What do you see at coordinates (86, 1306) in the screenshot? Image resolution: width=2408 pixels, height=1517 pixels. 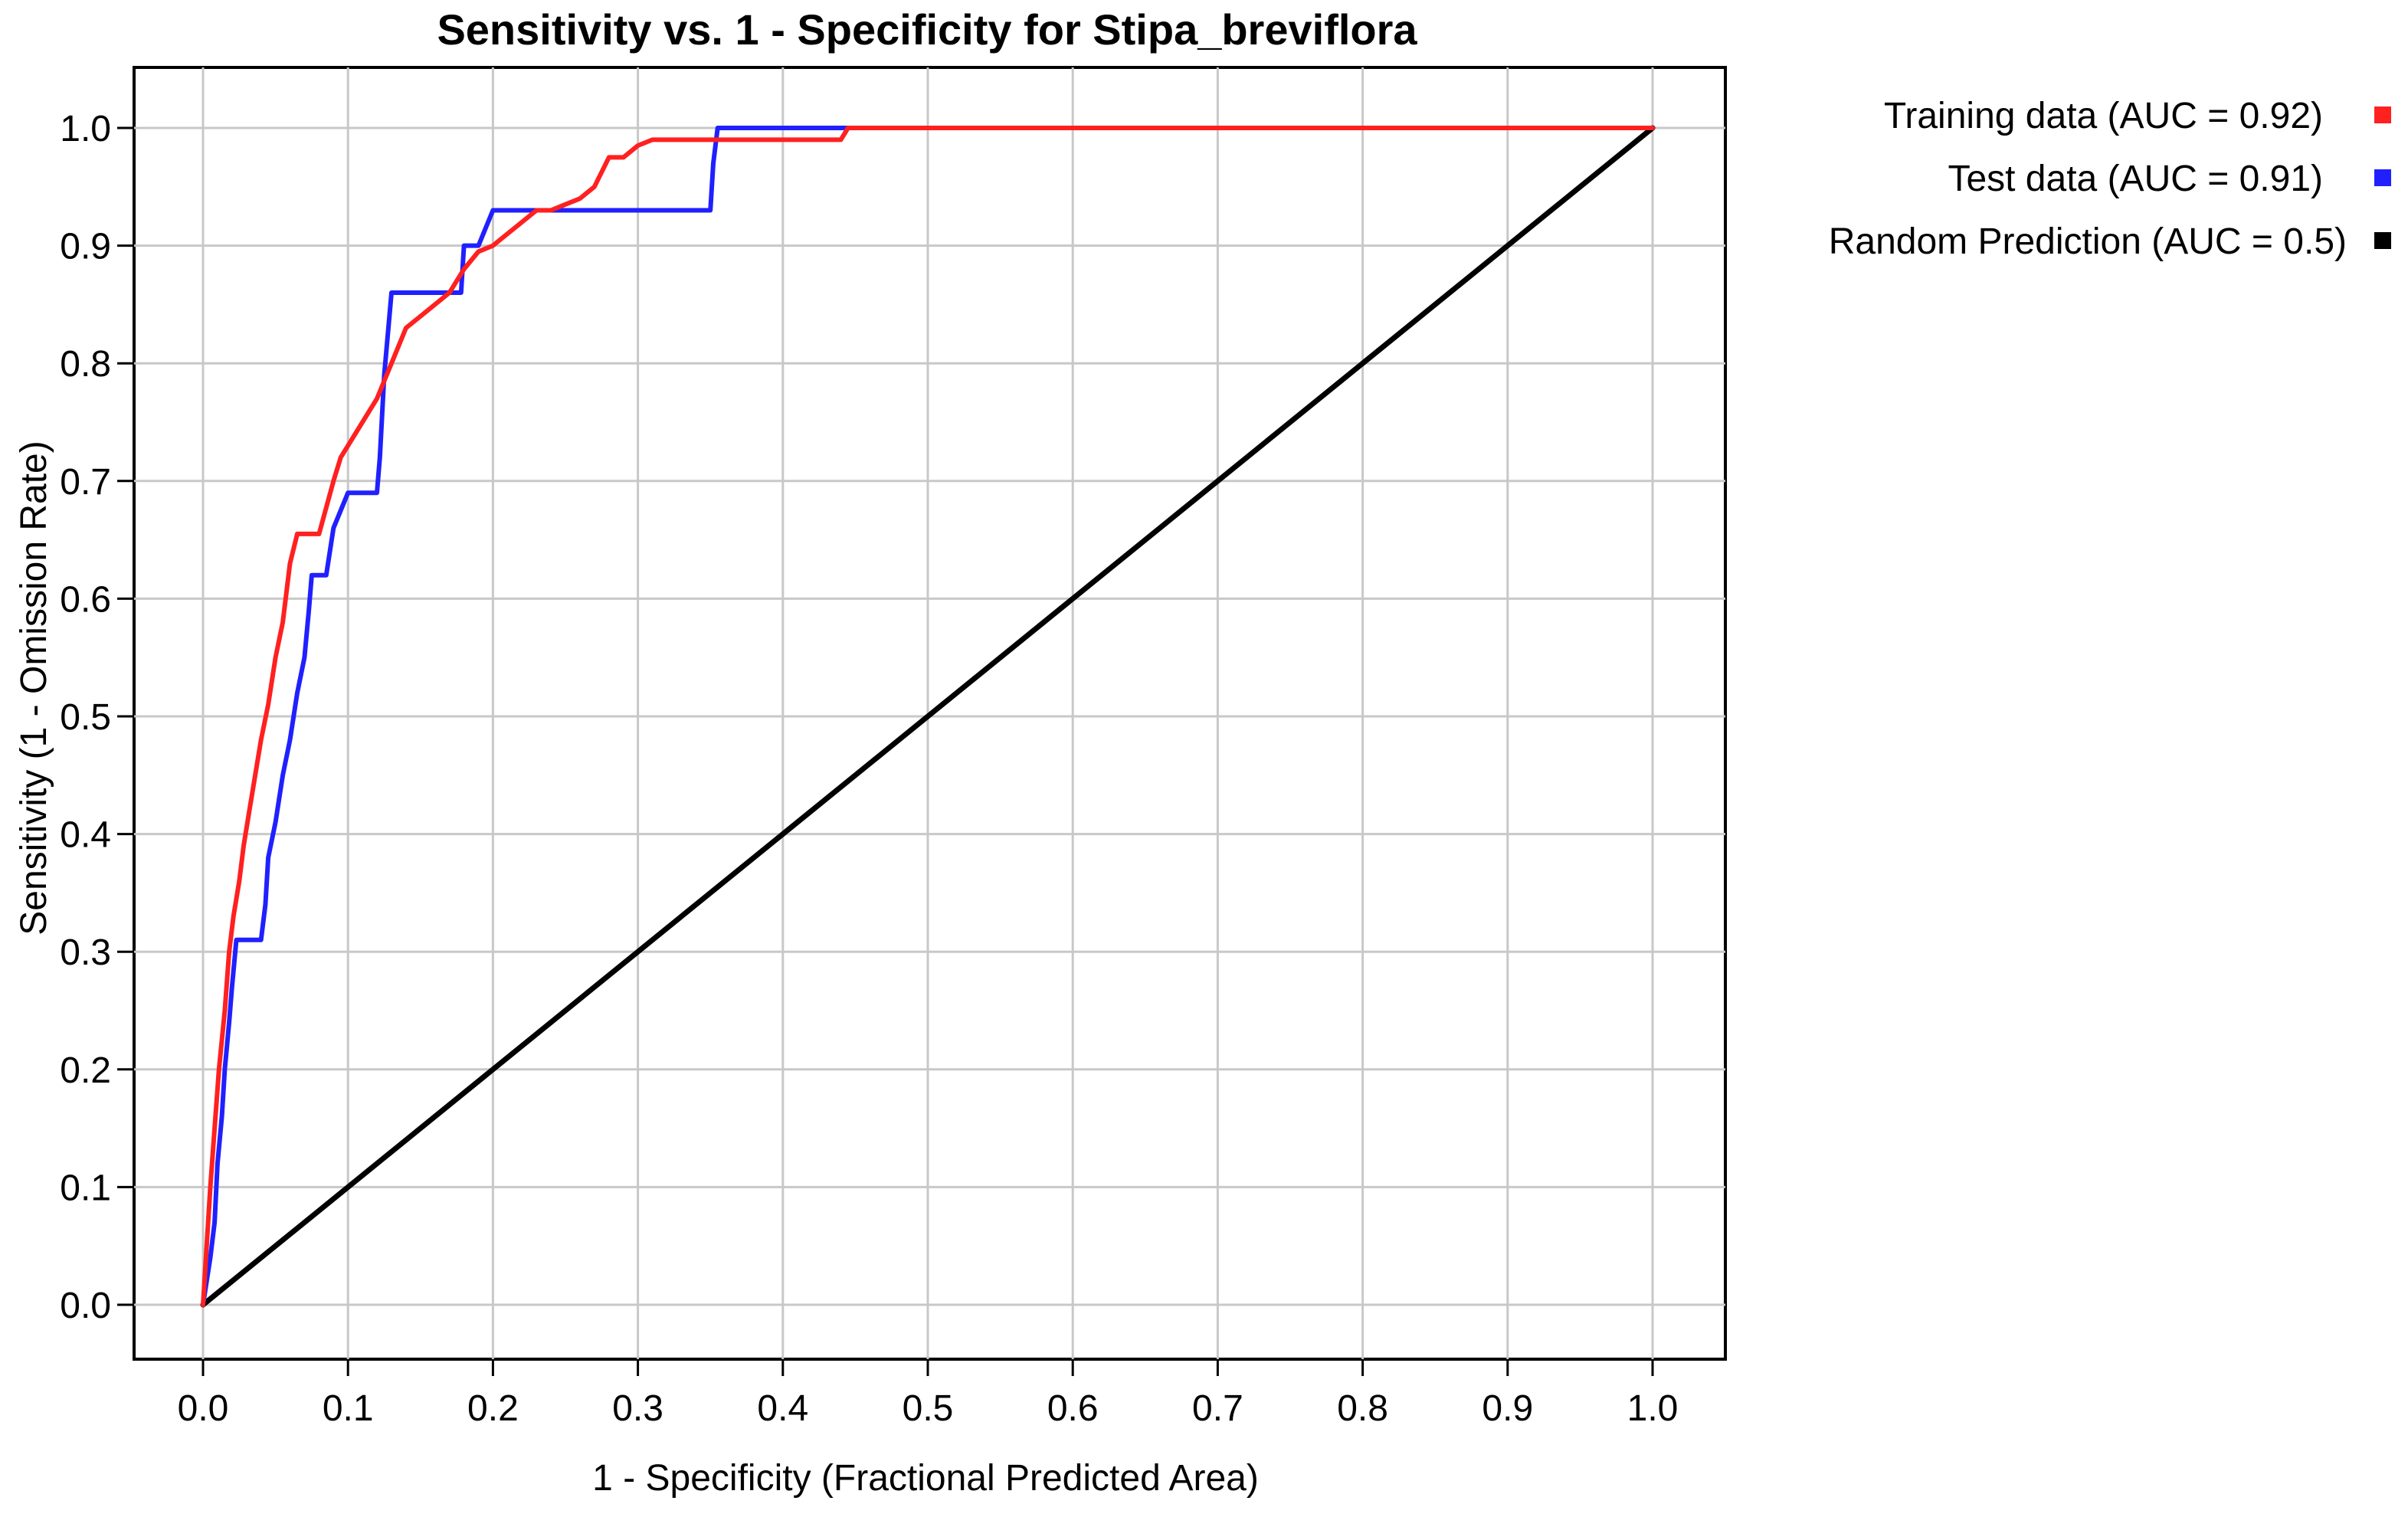 I see `y-tick-label: 0.0` at bounding box center [86, 1306].